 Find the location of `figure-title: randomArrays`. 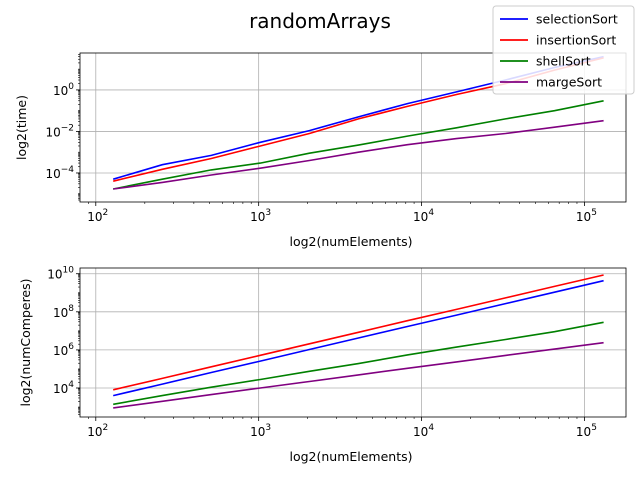

figure-title: randomArrays is located at coordinates (320, 21).